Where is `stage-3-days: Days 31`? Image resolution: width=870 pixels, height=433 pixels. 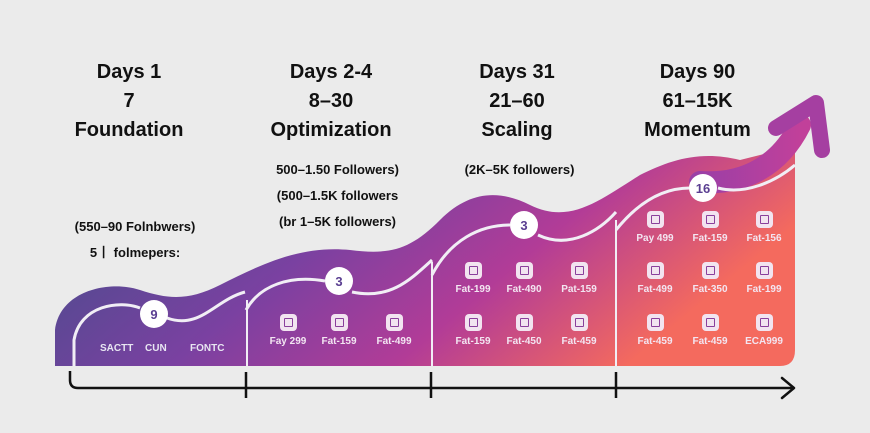 stage-3-days: Days 31 is located at coordinates (517, 72).